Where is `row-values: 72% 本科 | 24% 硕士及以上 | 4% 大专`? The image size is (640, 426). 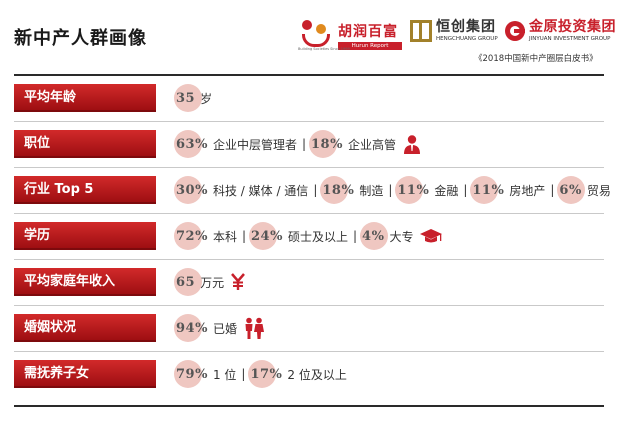
row-values: 72% 本科 | 24% 硕士及以上 | 4% 大专 is located at coordinates (308, 236).